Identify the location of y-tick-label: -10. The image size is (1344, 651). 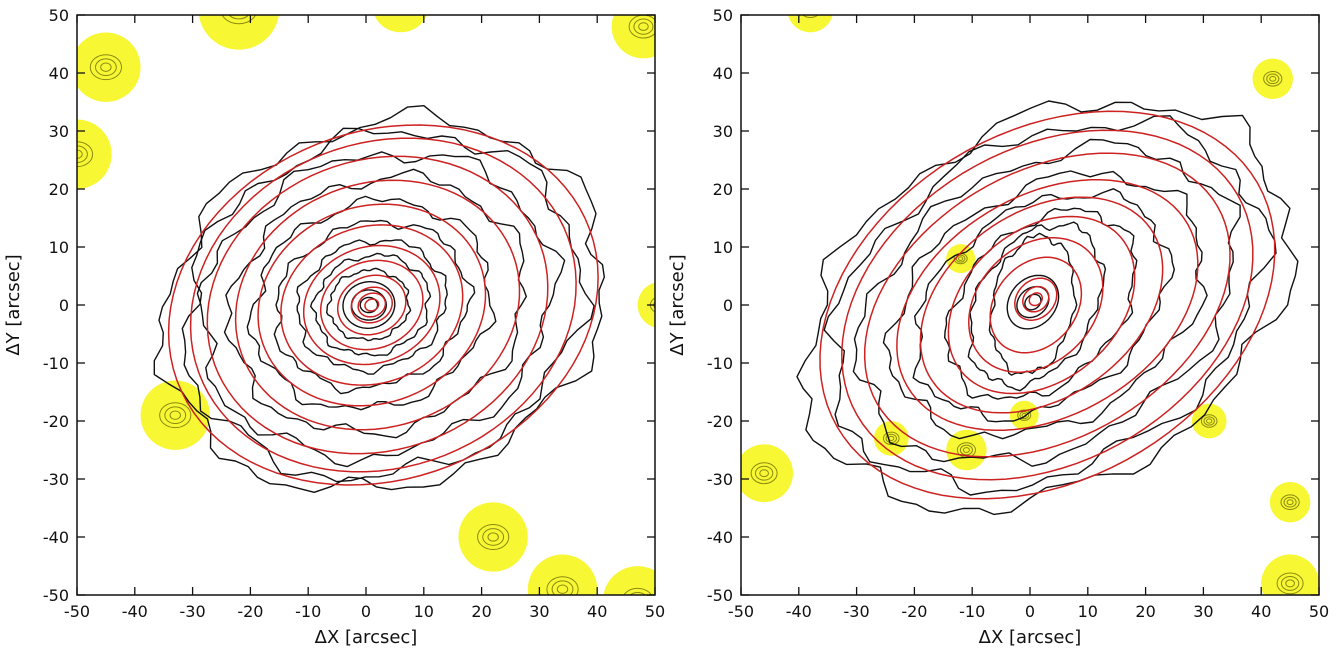
(56, 363).